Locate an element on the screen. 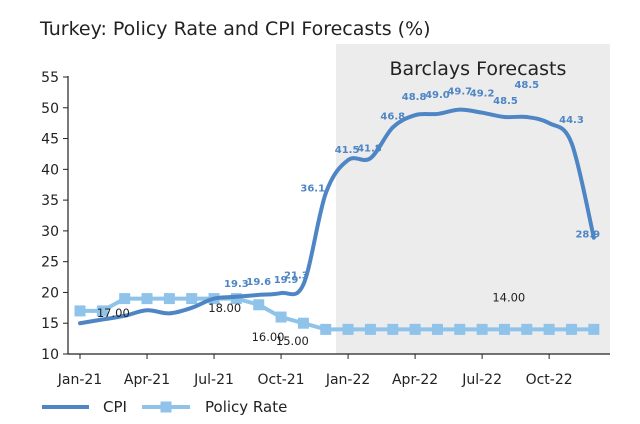 The height and width of the screenshot is (424, 640). legend: CPI Policy Rate is located at coordinates (164, 407).